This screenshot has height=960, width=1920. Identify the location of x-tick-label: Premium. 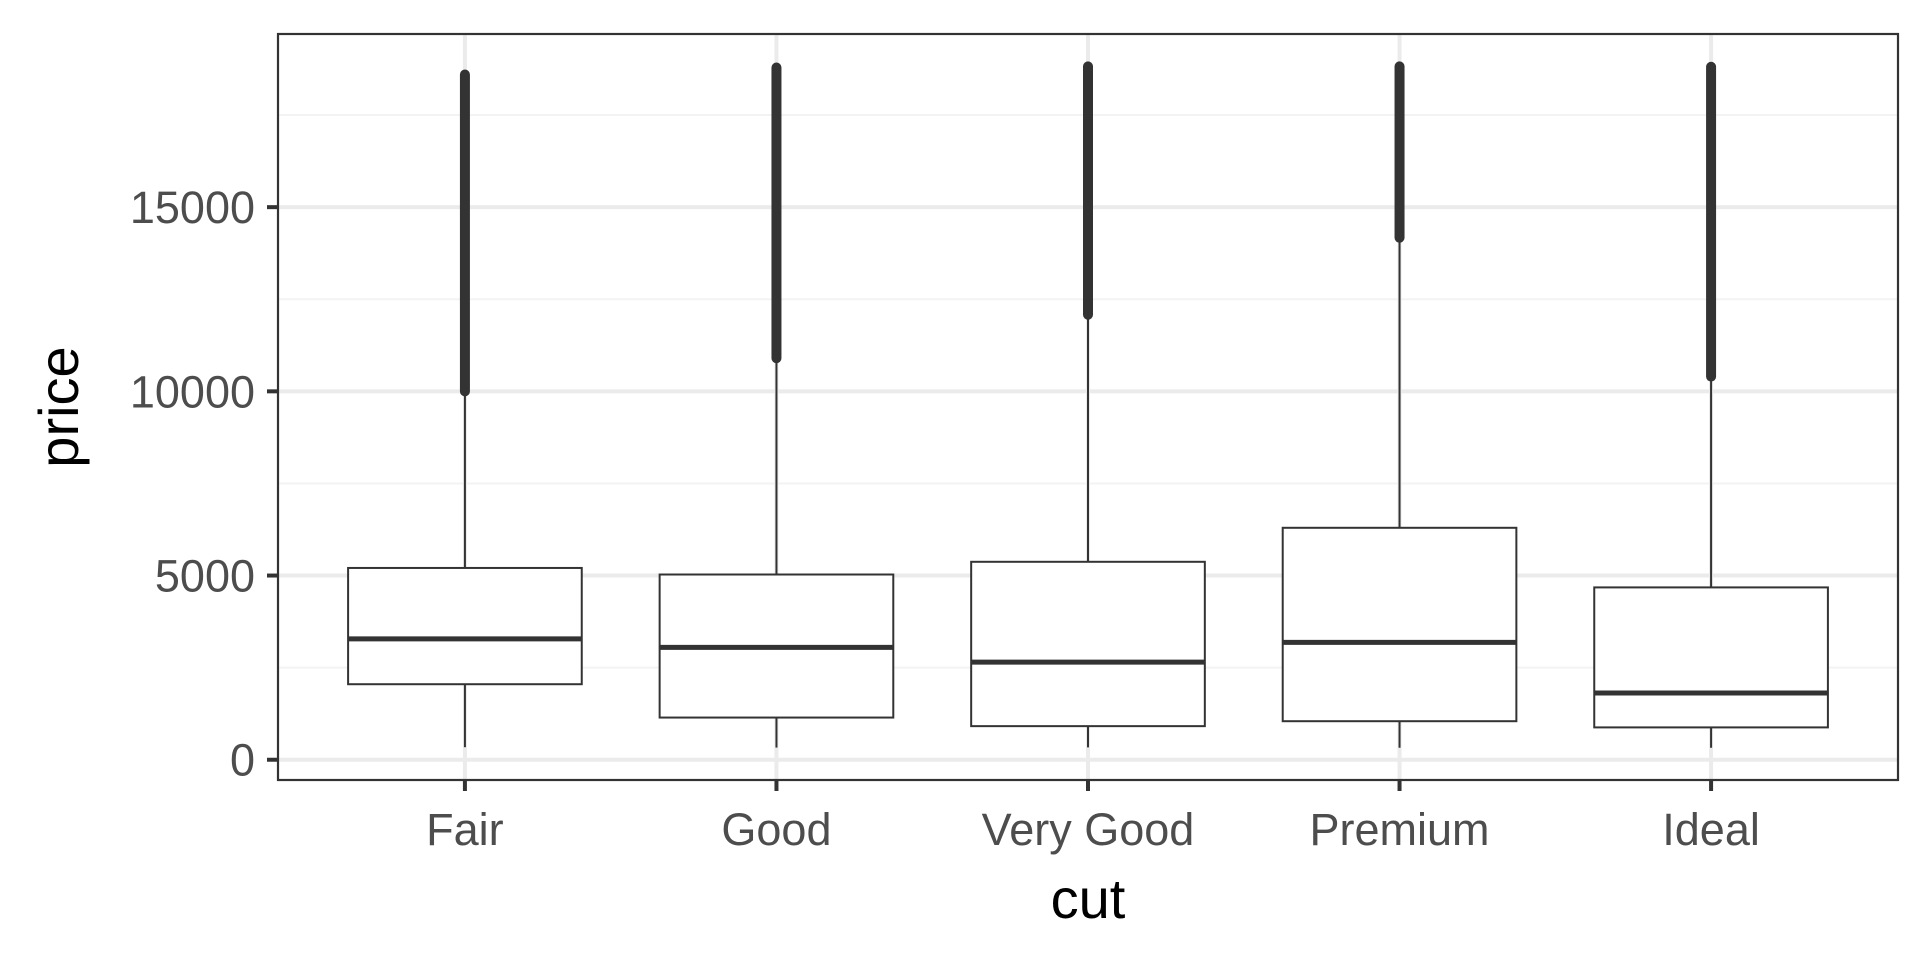
(1400, 829).